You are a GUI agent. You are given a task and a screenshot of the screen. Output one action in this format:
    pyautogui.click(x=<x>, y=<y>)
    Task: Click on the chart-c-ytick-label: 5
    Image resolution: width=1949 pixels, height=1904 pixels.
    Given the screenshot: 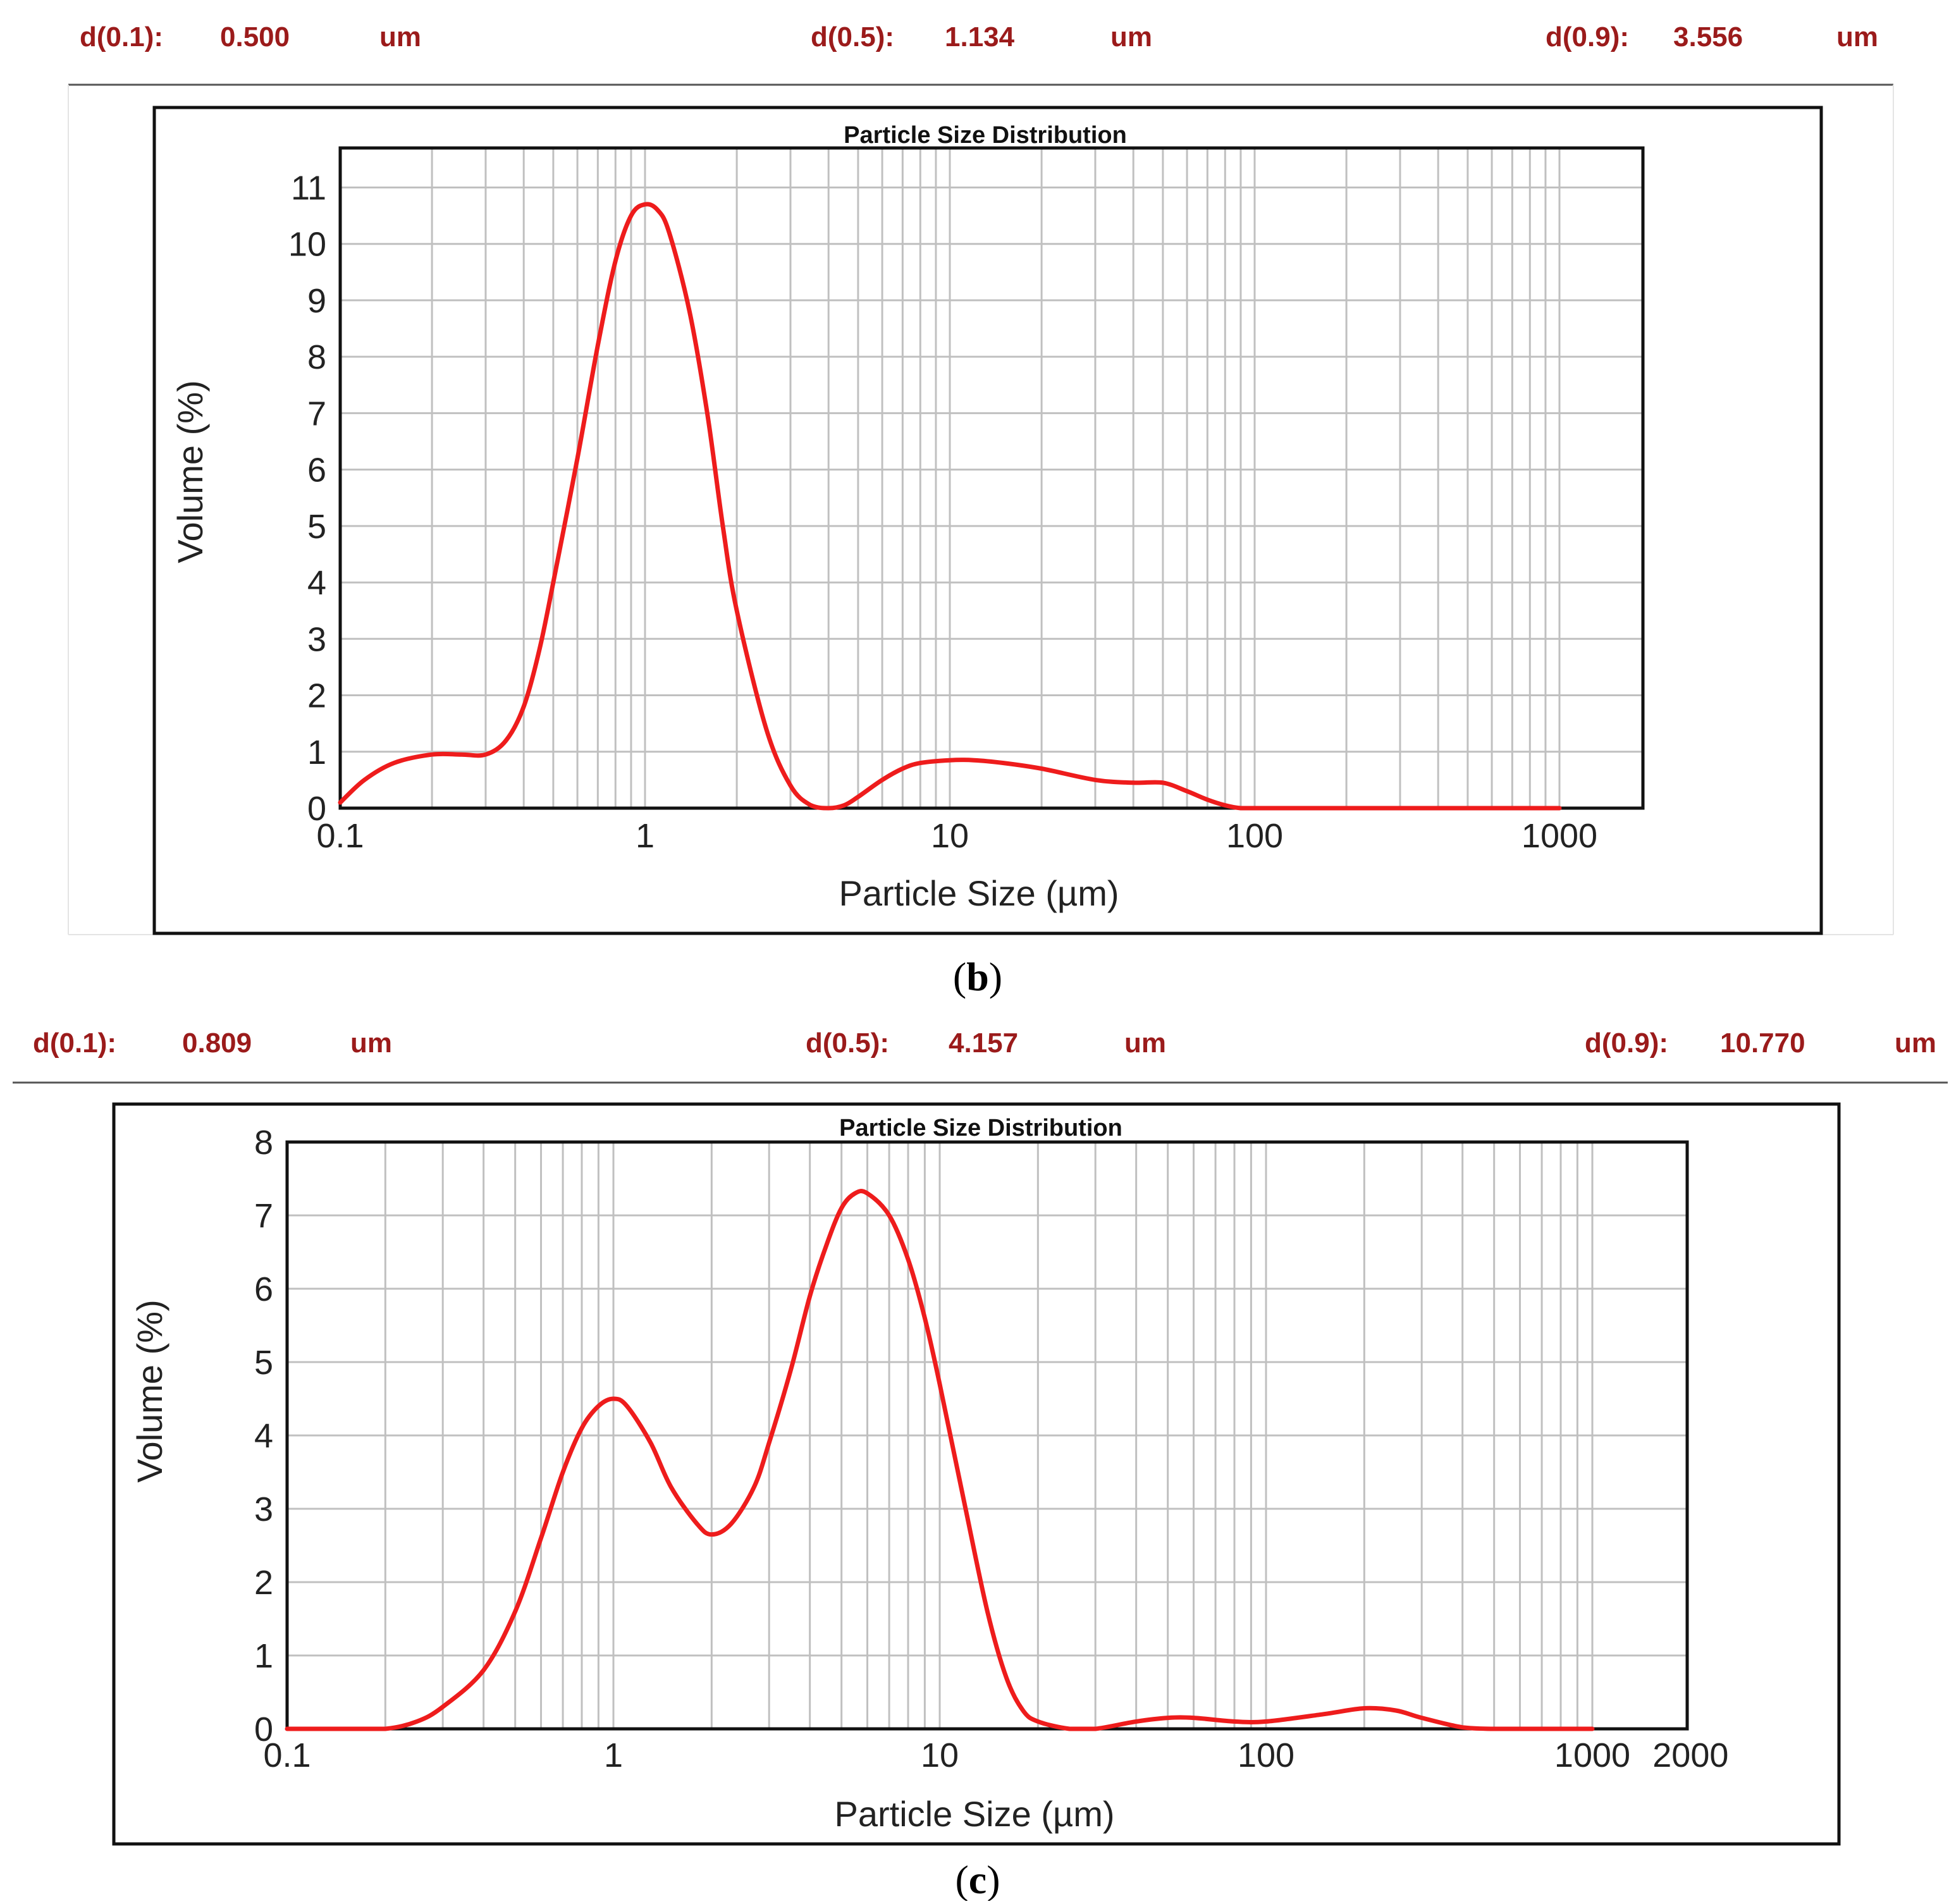 What is the action you would take?
    pyautogui.click(x=263, y=1363)
    